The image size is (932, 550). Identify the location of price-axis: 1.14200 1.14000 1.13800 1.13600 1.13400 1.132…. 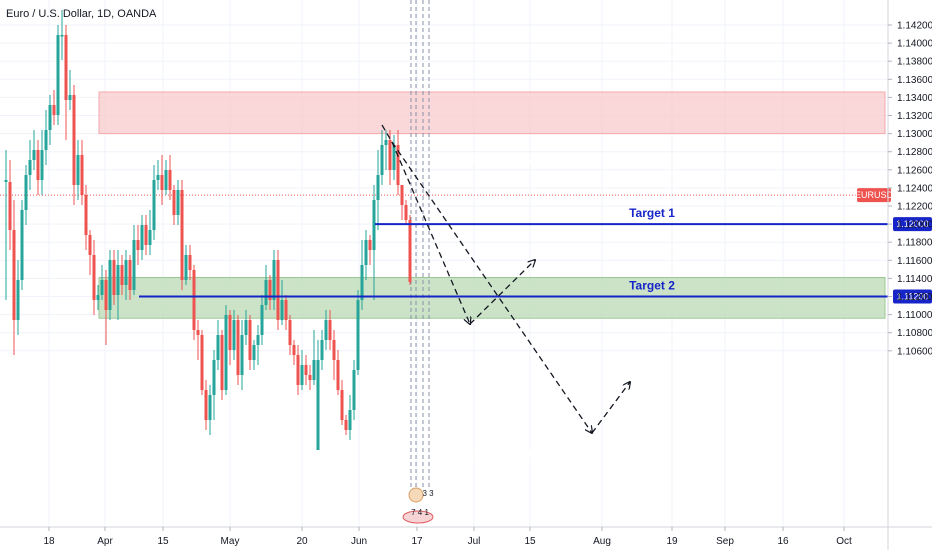
(910, 189).